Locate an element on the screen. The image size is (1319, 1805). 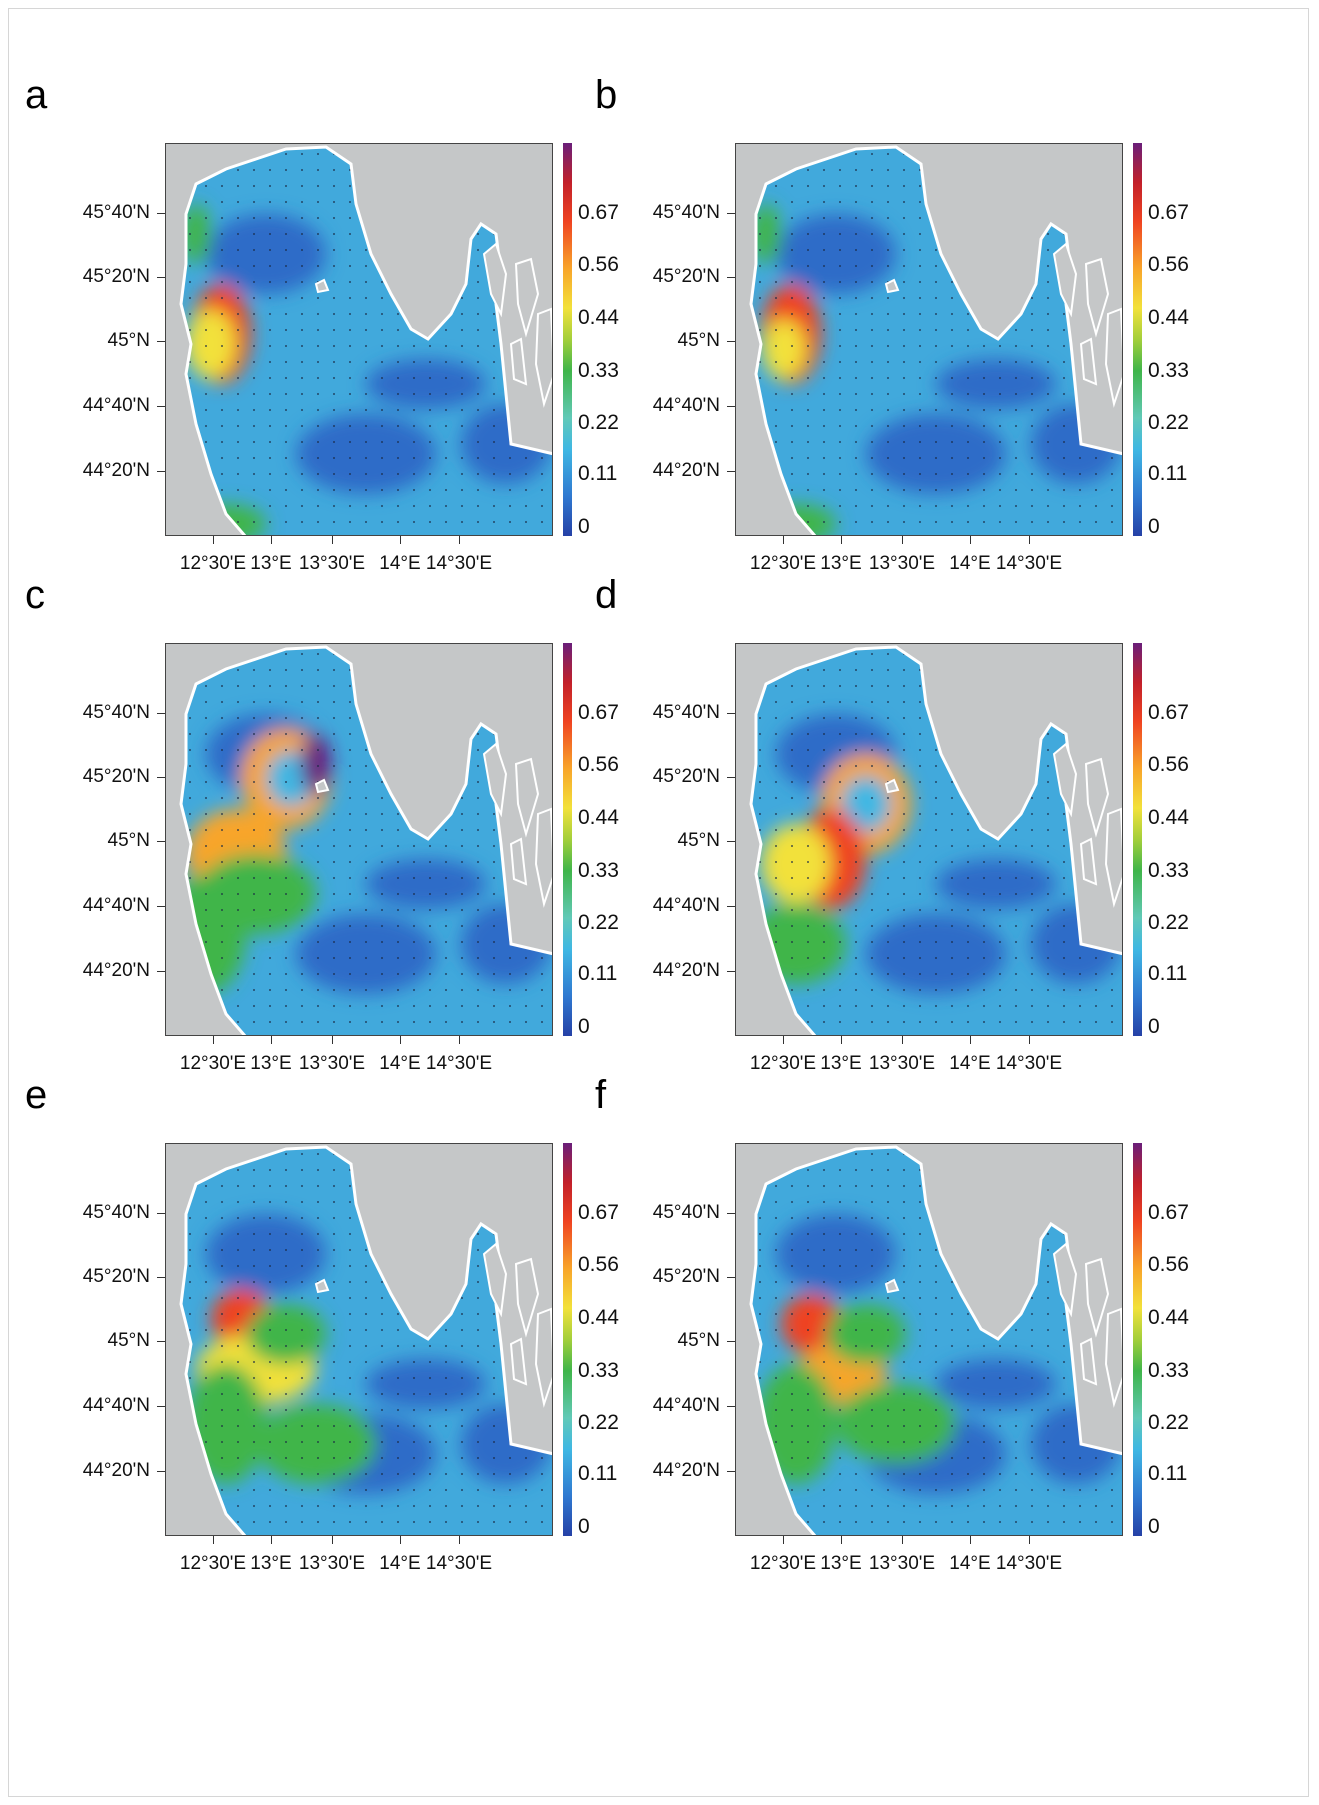
panel-label: c is located at coordinates (35, 595).